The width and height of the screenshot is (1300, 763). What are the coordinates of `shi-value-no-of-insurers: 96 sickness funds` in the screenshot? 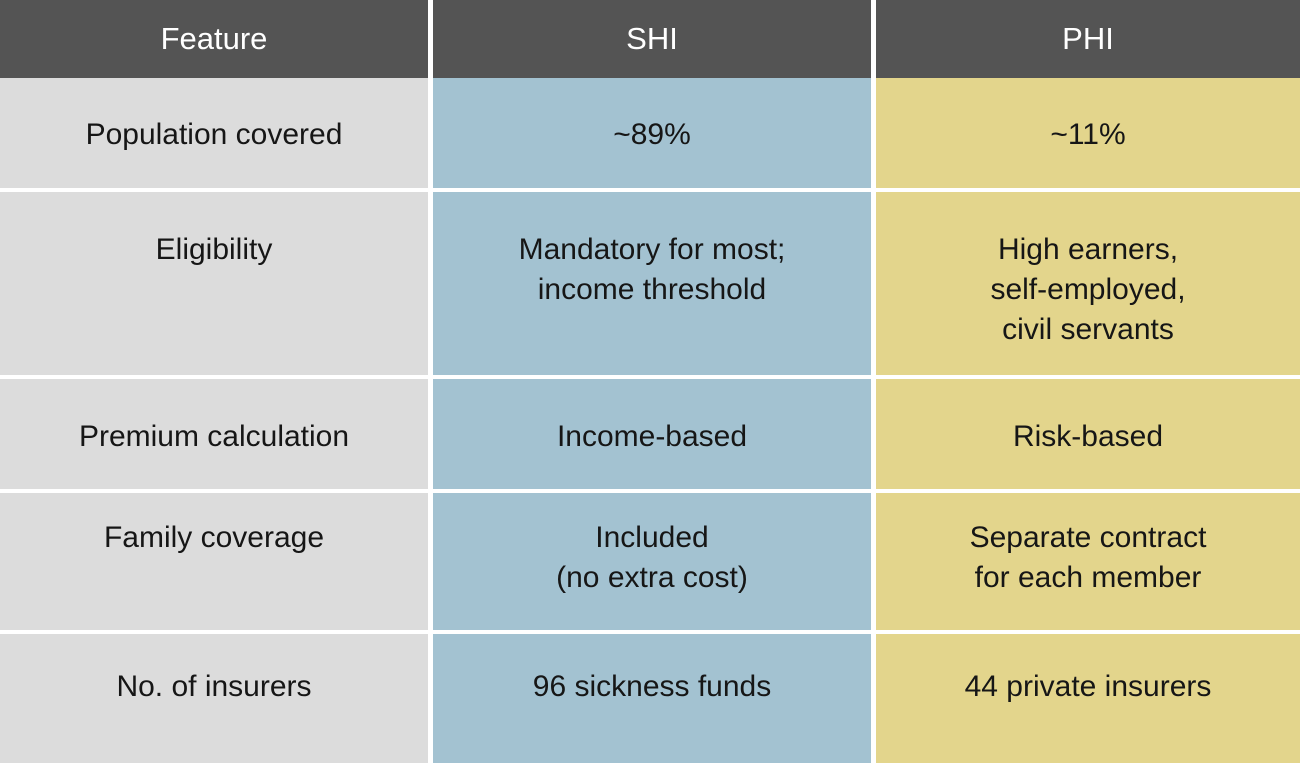 It's located at (652, 698).